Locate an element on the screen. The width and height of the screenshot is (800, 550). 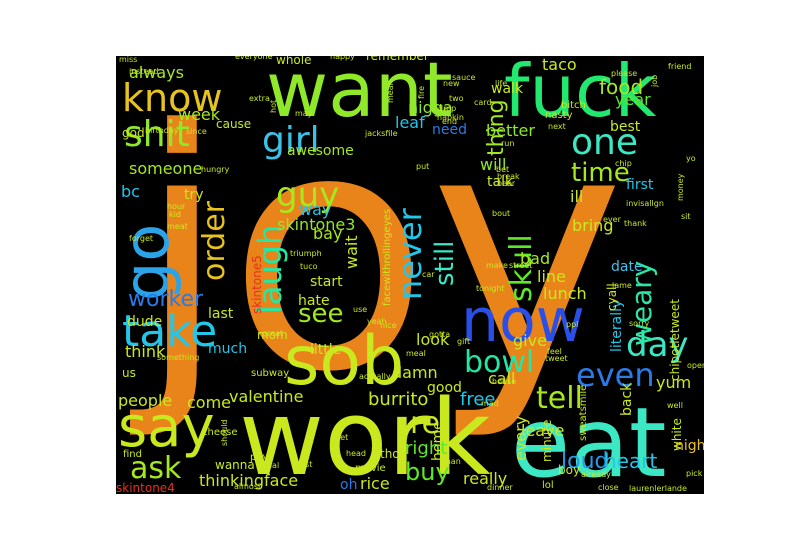
word-house: house is located at coordinates (504, 381).